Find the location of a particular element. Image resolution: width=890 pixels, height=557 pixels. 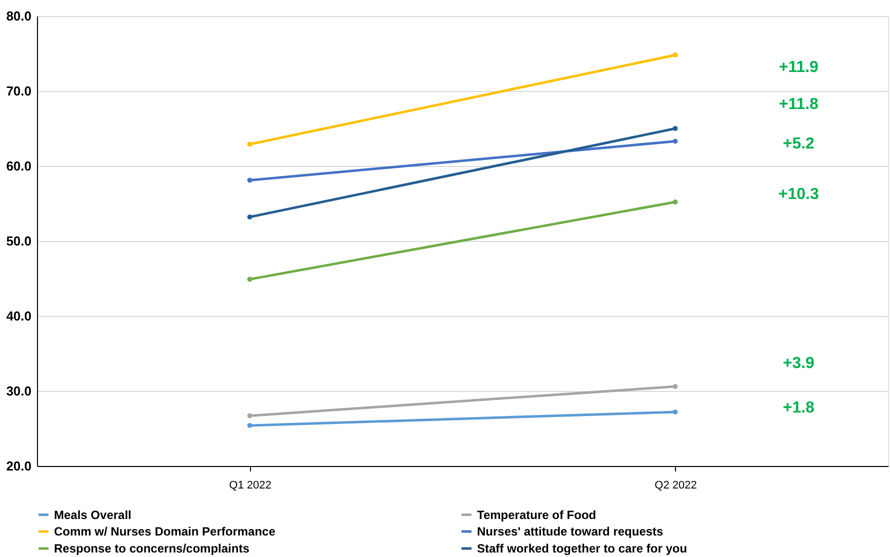

legend-label: Staff worked together to care for you is located at coordinates (582, 549).